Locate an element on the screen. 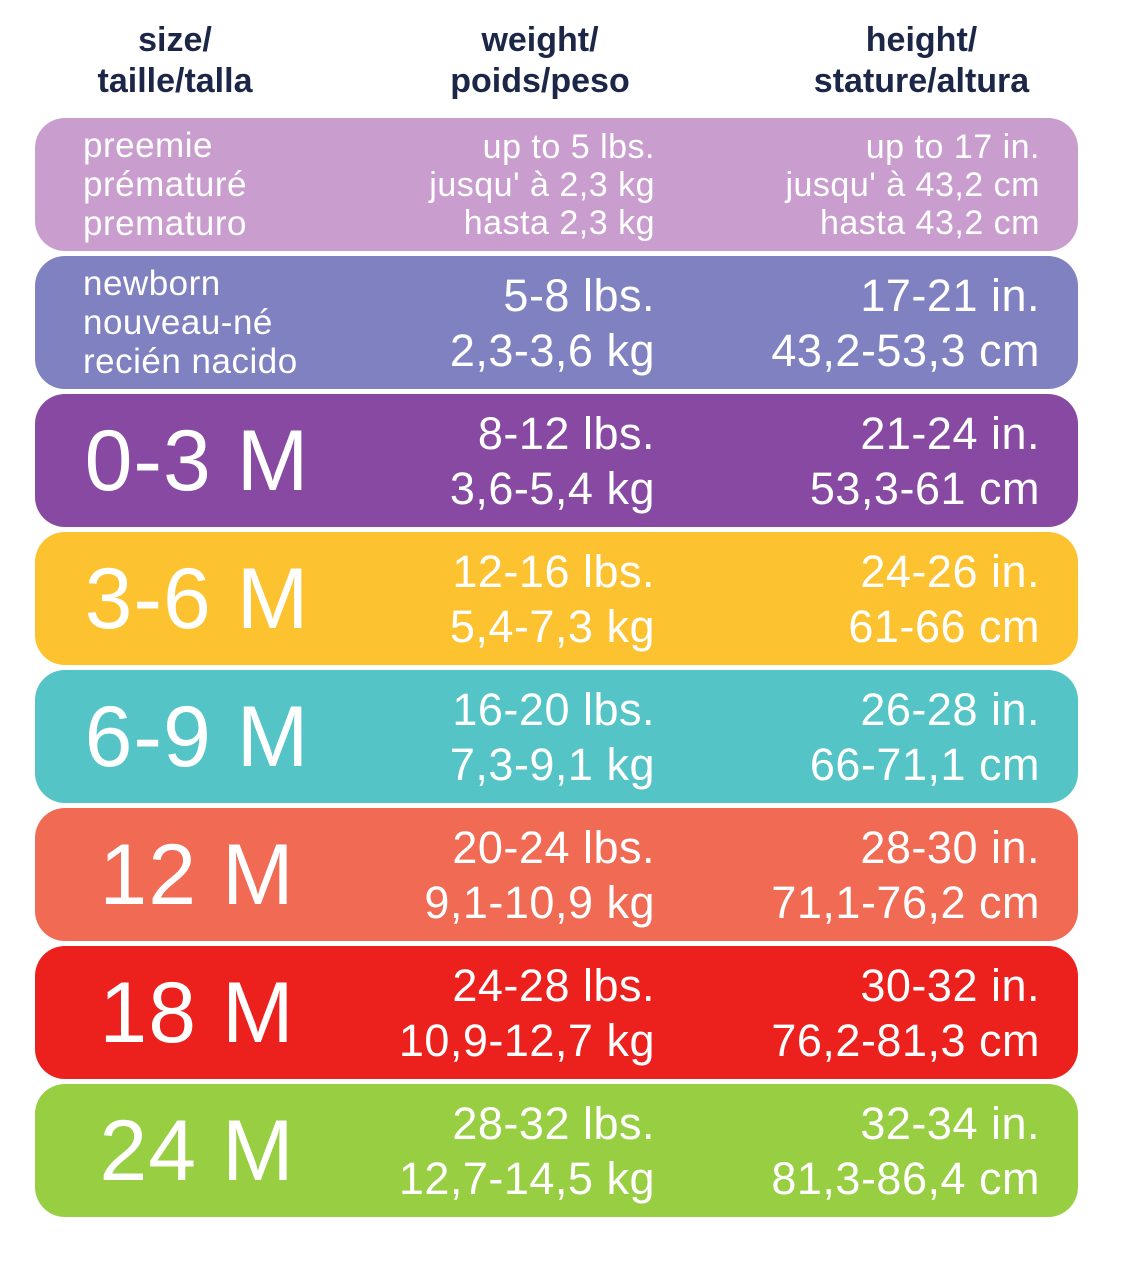  height-cell: 30-32 in. 76,2-81,3 cm is located at coordinates (866, 1013).